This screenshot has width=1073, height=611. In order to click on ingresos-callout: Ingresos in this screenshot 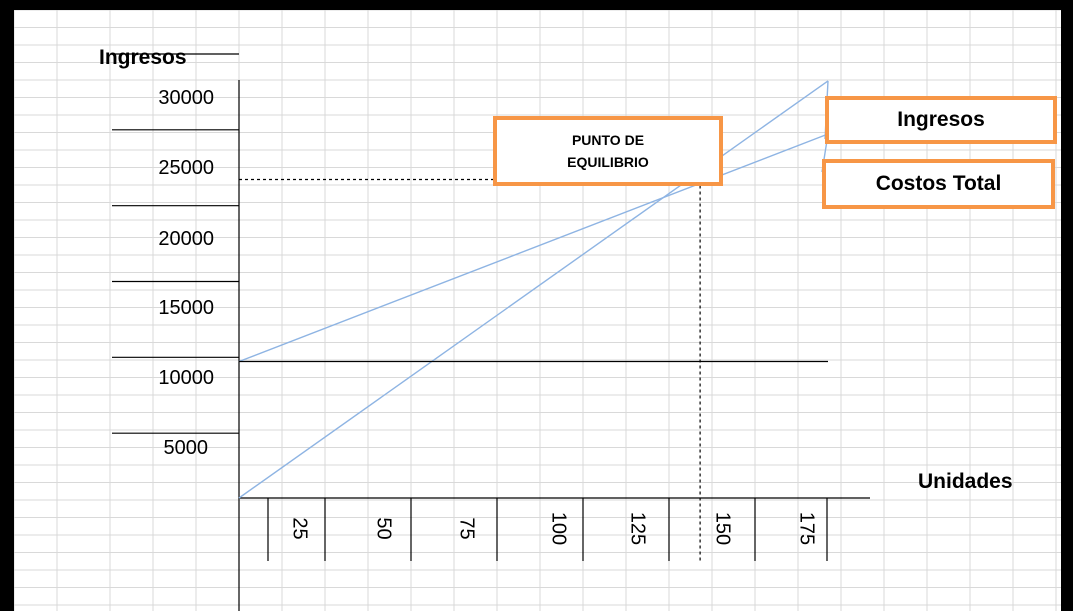, I will do `click(941, 120)`.